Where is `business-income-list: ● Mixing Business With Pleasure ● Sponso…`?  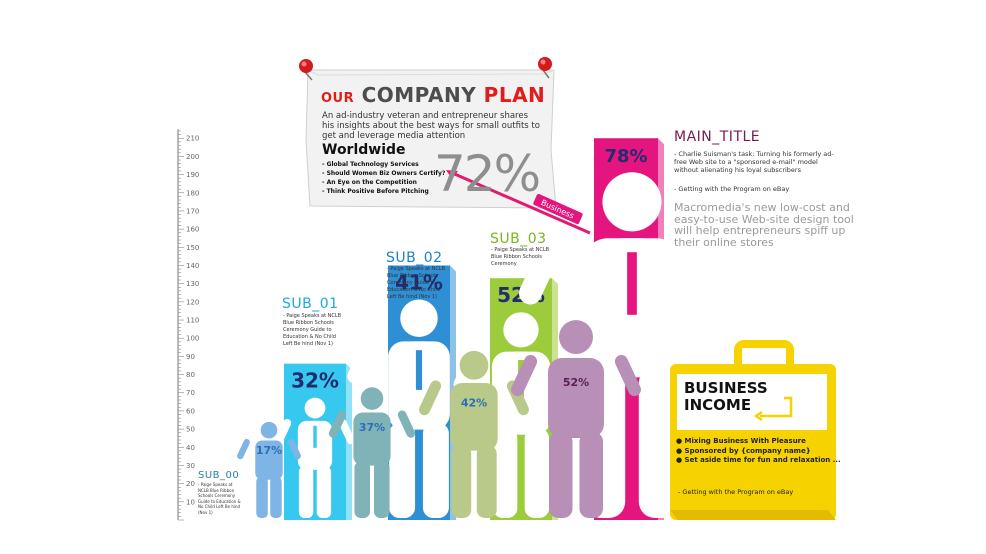
business-income-list: ● Mixing Business With Pleasure ● Sponso… is located at coordinates (758, 451).